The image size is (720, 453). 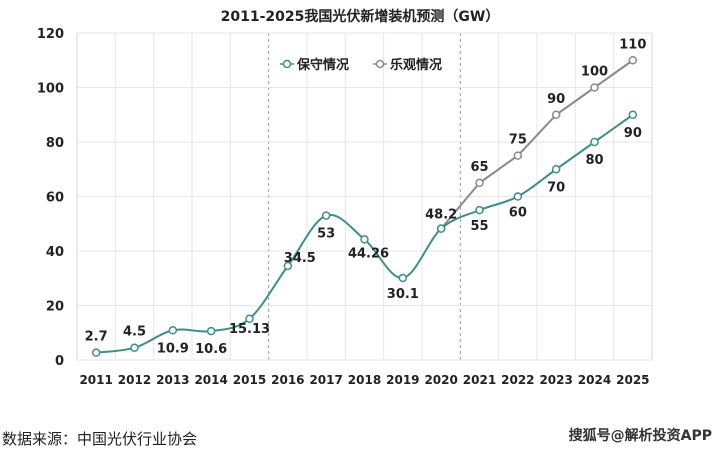 I want to click on x-tick-label: 2012, so click(x=134, y=380).